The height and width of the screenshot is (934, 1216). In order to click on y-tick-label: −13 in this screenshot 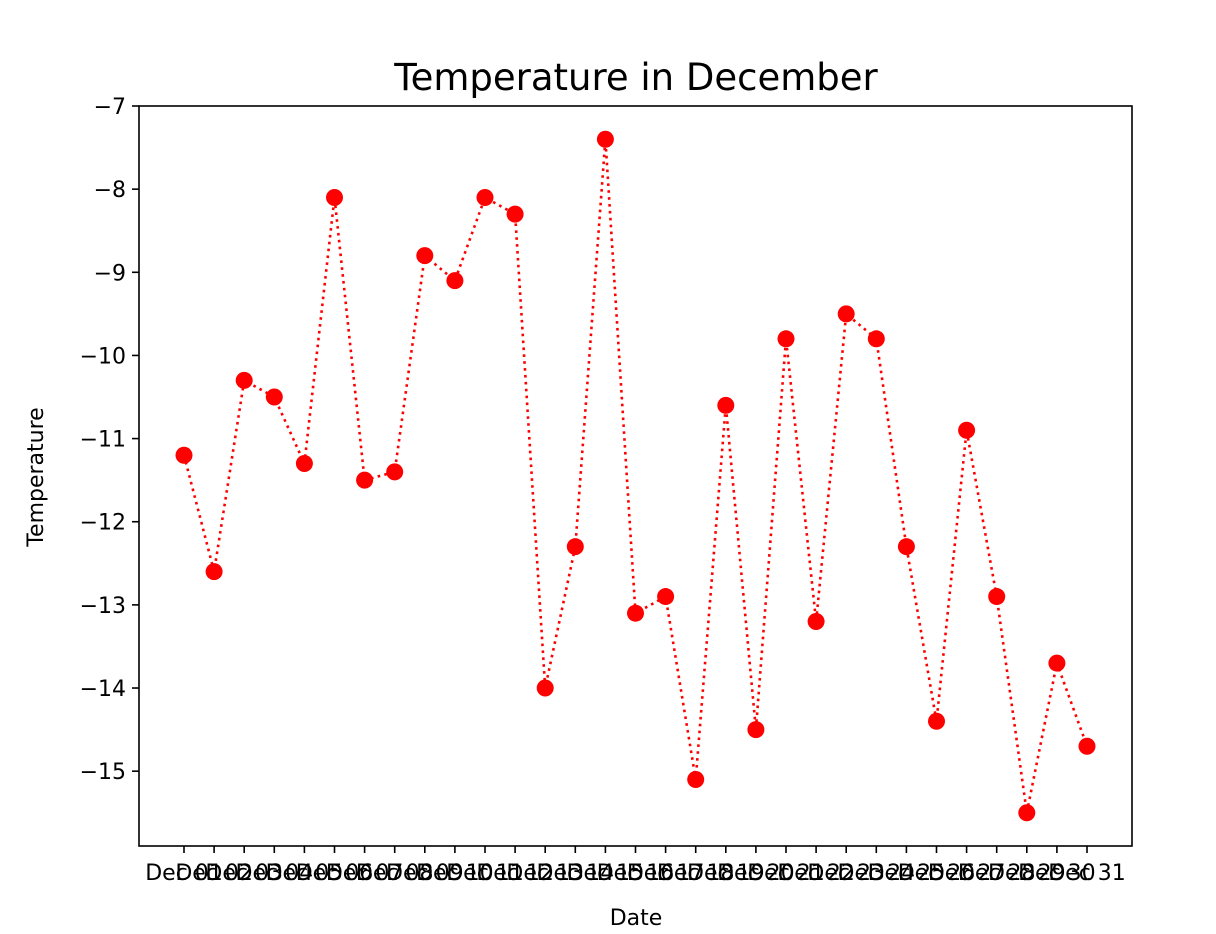, I will do `click(103, 606)`.